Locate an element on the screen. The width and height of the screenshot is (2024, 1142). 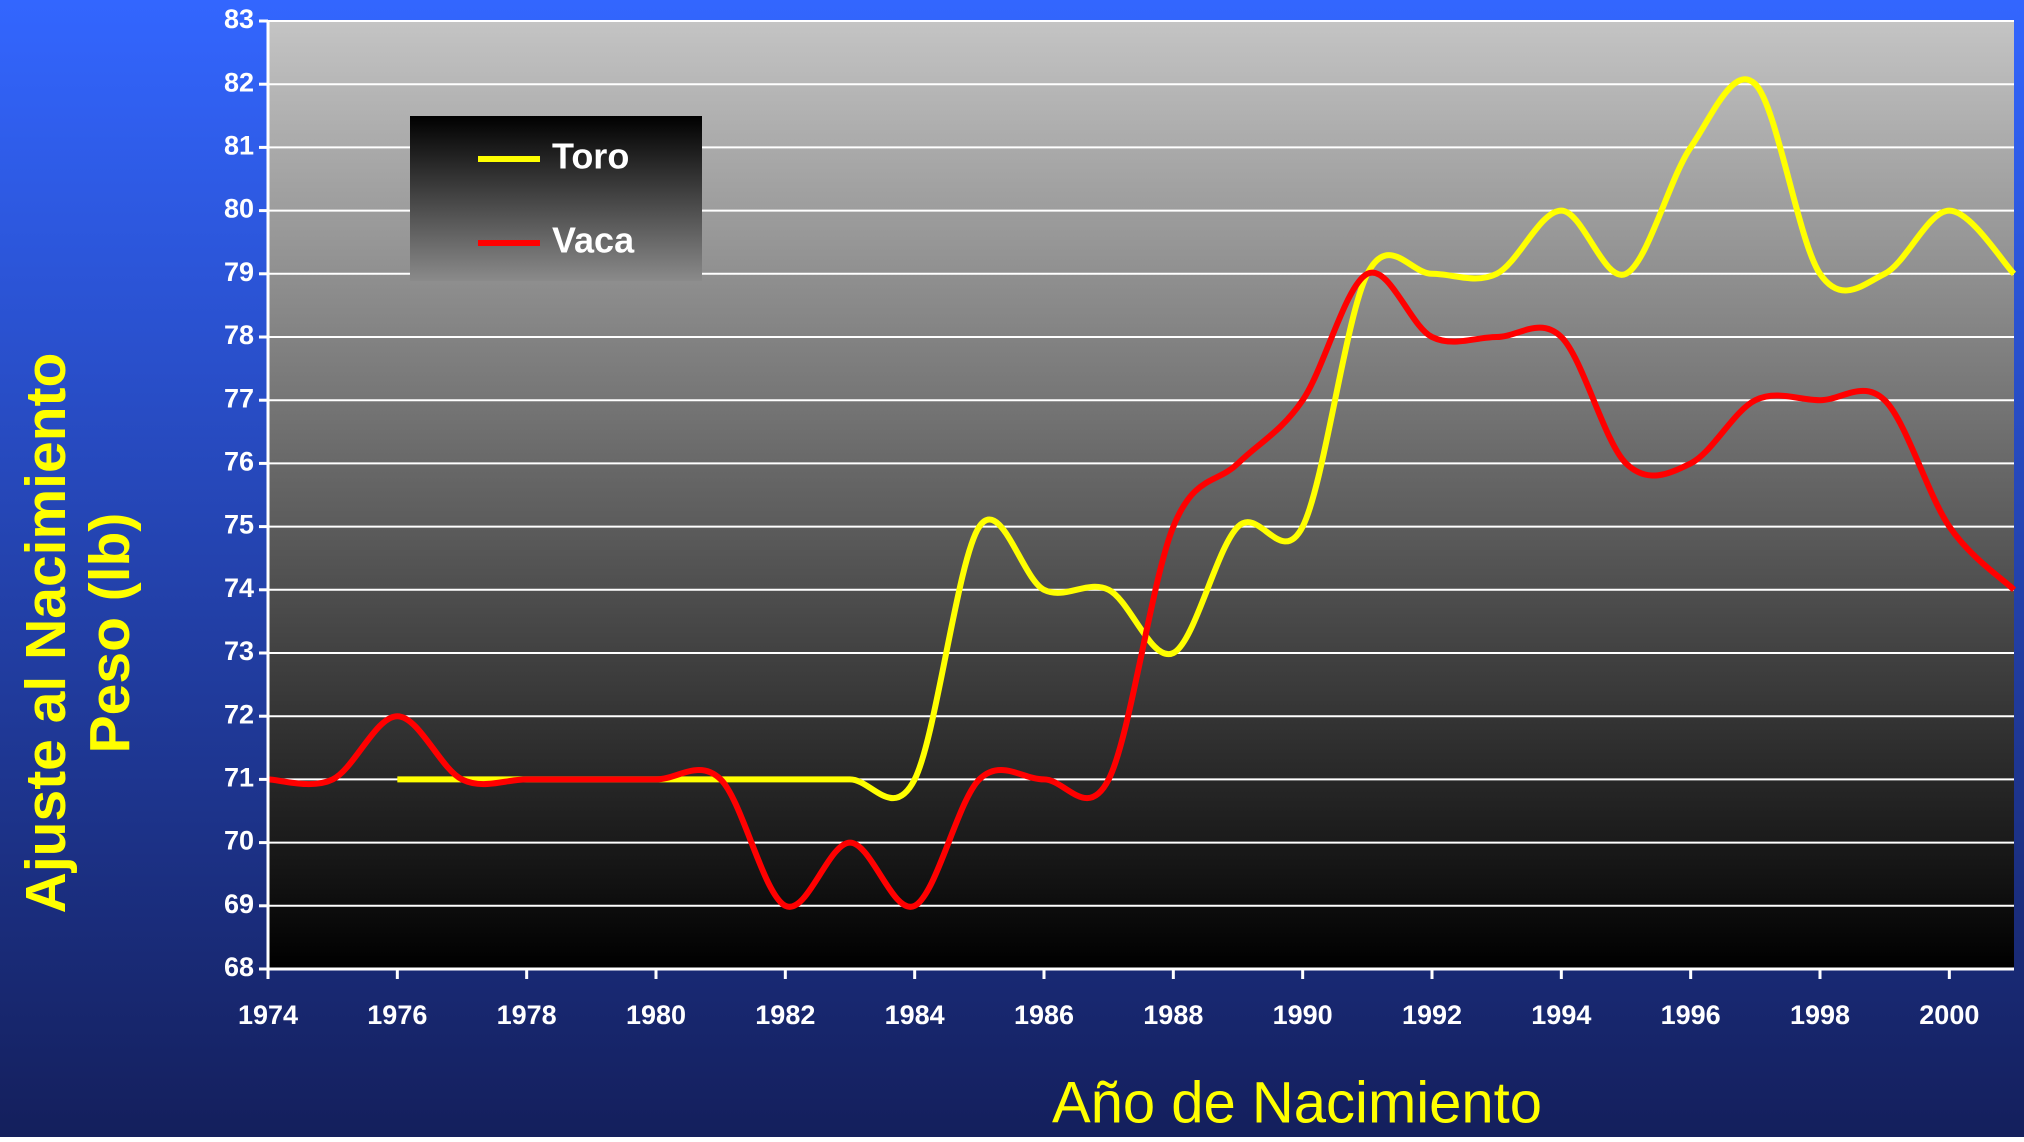
y-tick-label: 80 is located at coordinates (239, 209).